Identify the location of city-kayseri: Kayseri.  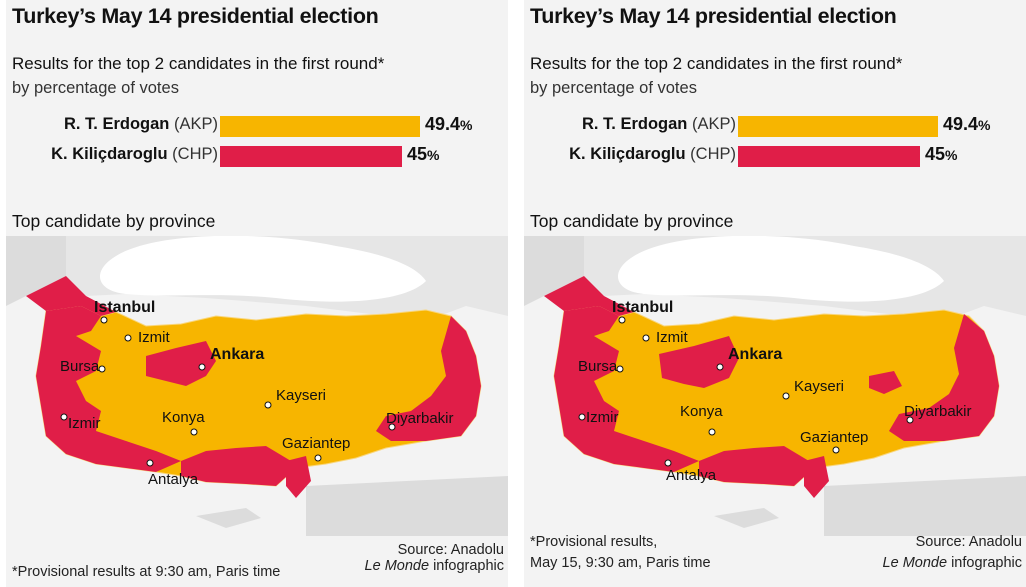
(295, 398).